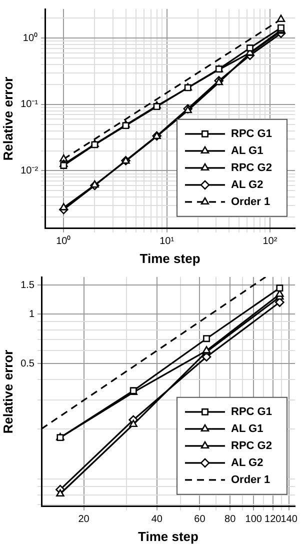 This screenshot has width=307, height=550. Describe the element at coordinates (29, 170) in the screenshot. I see `y-tick-label: 10⁻²` at that location.